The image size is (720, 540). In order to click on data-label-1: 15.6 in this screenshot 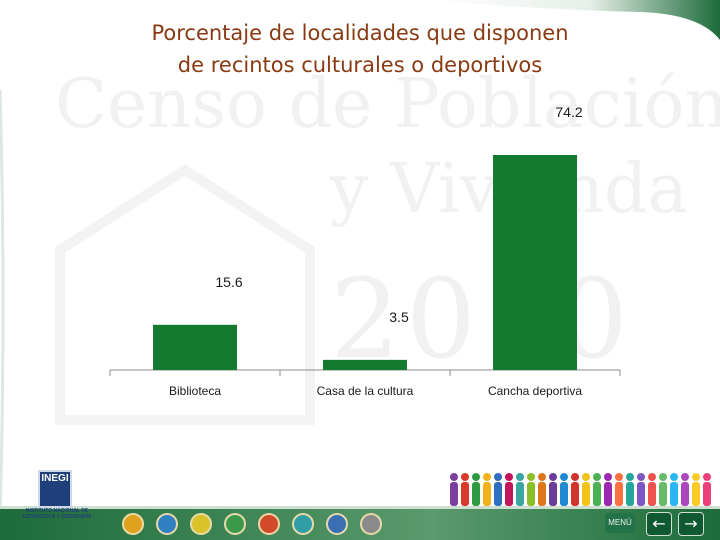, I will do `click(228, 282)`.